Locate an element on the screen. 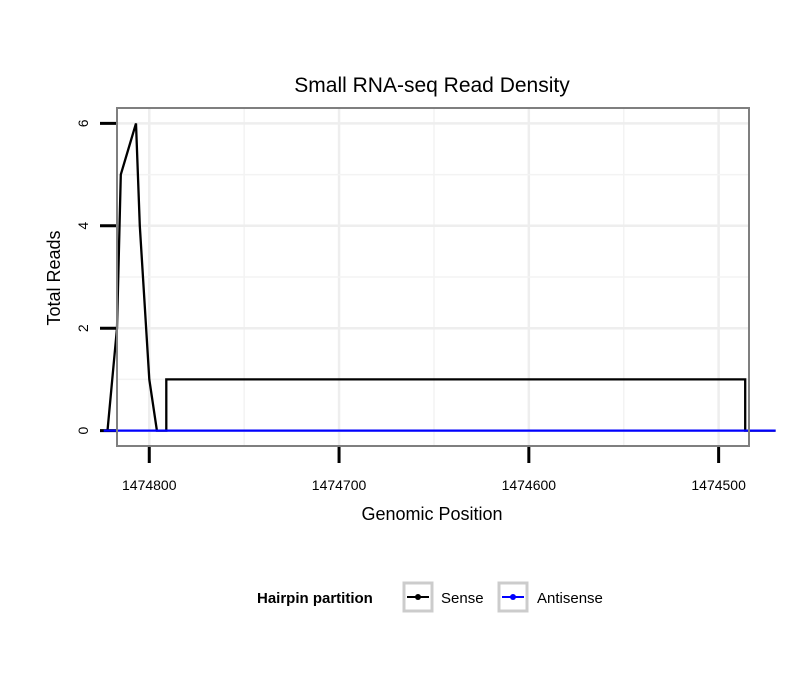 The height and width of the screenshot is (690, 810). legend-point-sense is located at coordinates (418, 597).